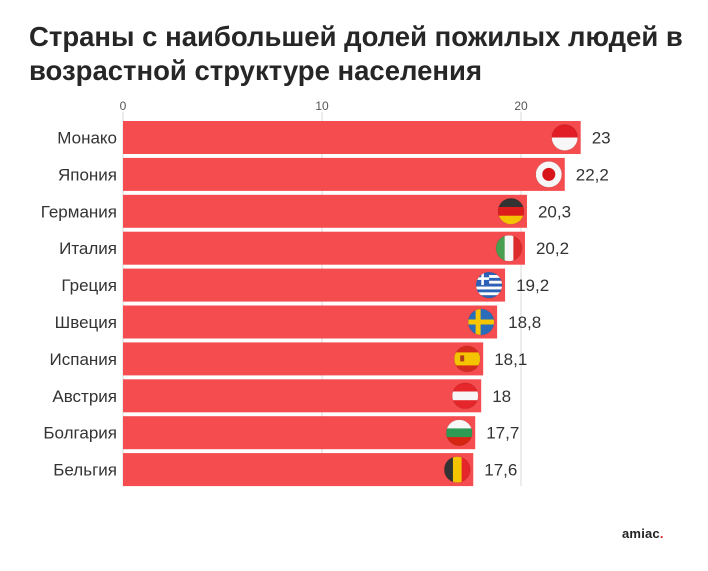 The width and height of the screenshot is (708, 571). I want to click on value-label: 23, so click(601, 138).